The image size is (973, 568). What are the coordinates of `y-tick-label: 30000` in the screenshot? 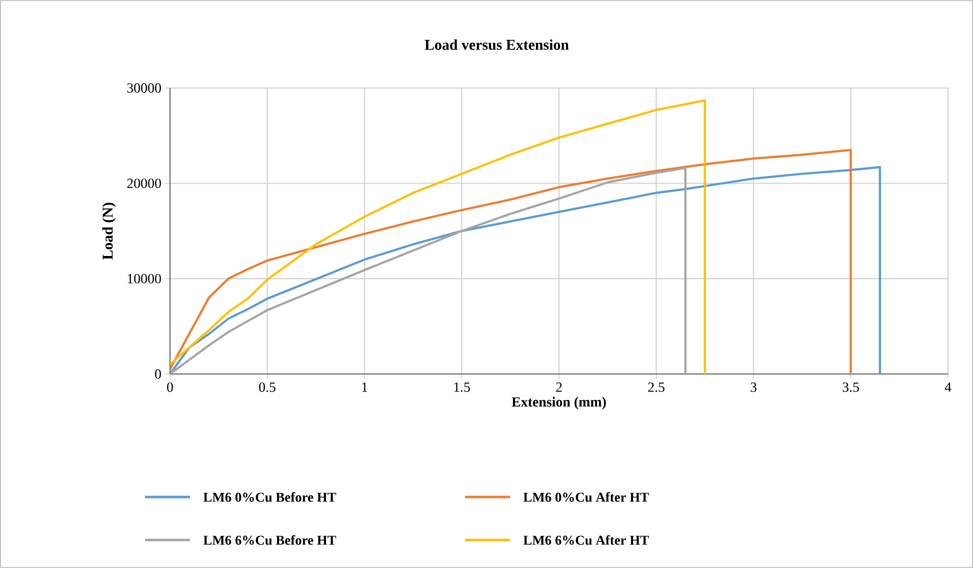 It's located at (144, 88).